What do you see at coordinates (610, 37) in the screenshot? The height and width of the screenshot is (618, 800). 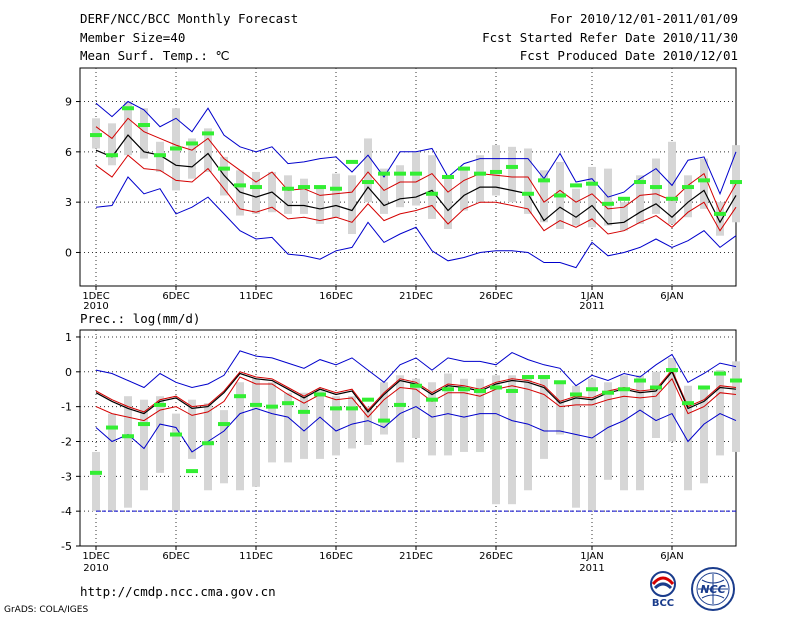 I see `forecast-start-date: Fcst Started Refer Date 2010/11/30` at bounding box center [610, 37].